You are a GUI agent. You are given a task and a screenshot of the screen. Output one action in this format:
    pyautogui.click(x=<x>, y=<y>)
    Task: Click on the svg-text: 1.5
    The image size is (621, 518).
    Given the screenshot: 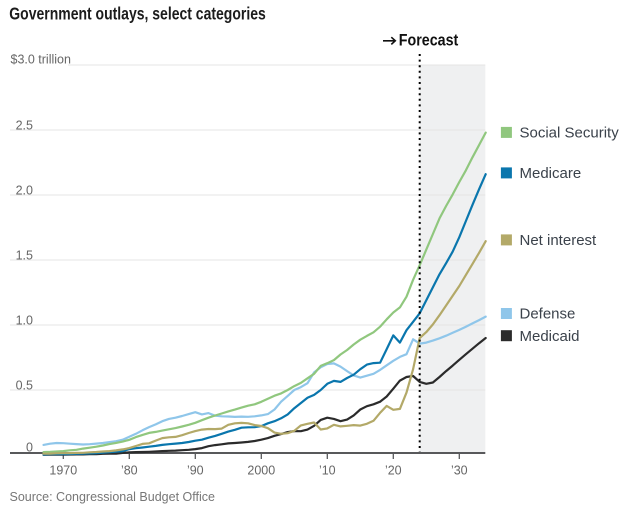 What is the action you would take?
    pyautogui.click(x=24, y=256)
    